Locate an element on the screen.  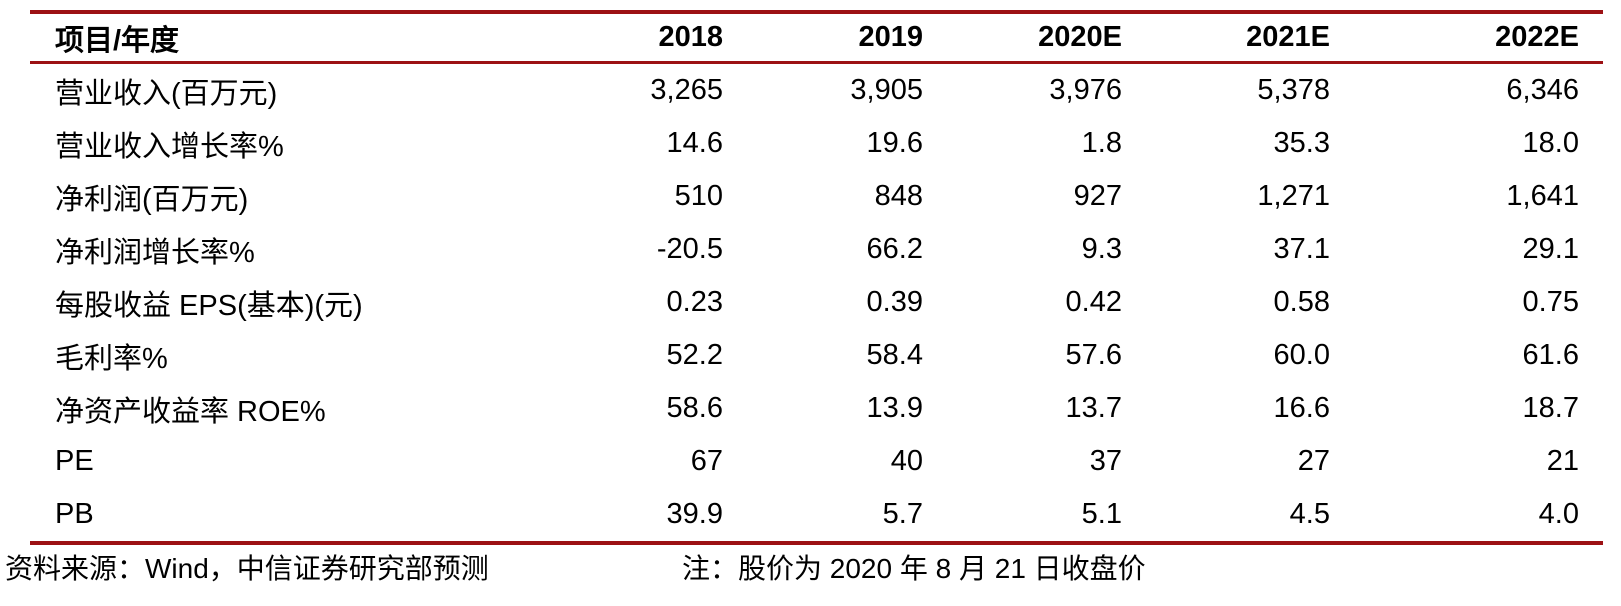
cell: 1,641 is located at coordinates (1542, 196).